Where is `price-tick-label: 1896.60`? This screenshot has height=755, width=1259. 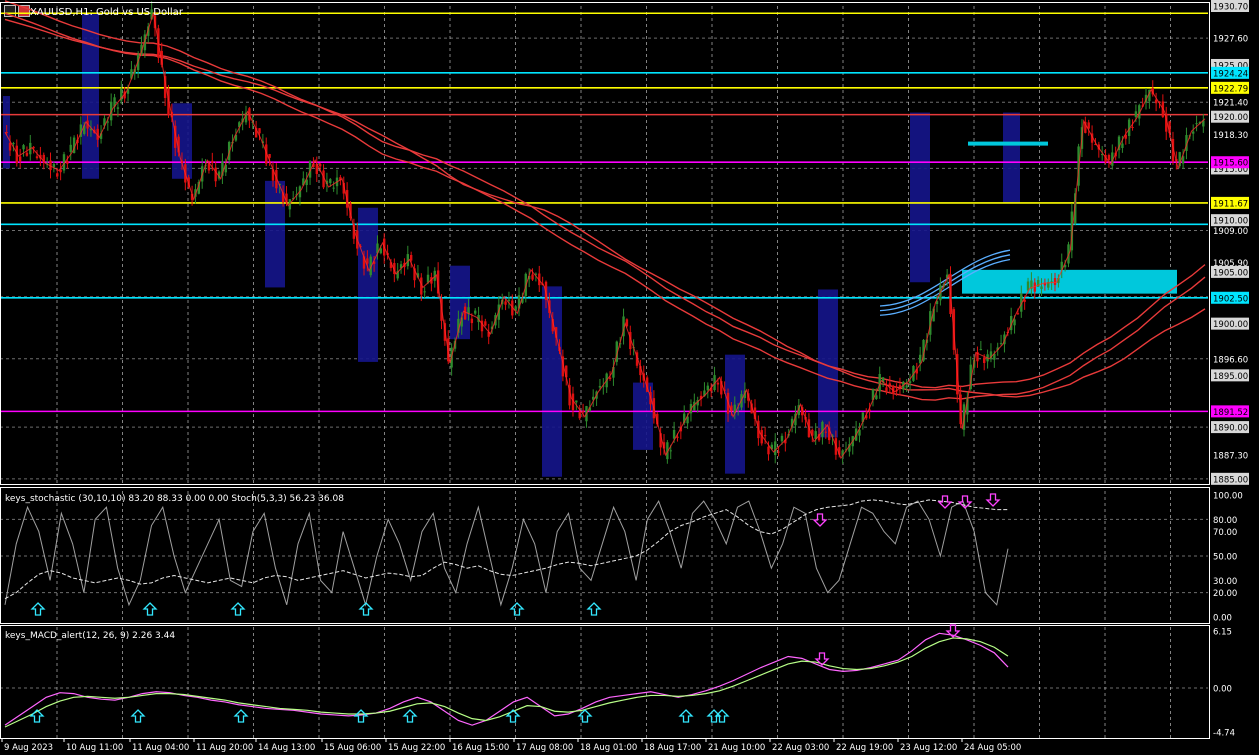 price-tick-label: 1896.60 is located at coordinates (1230, 360).